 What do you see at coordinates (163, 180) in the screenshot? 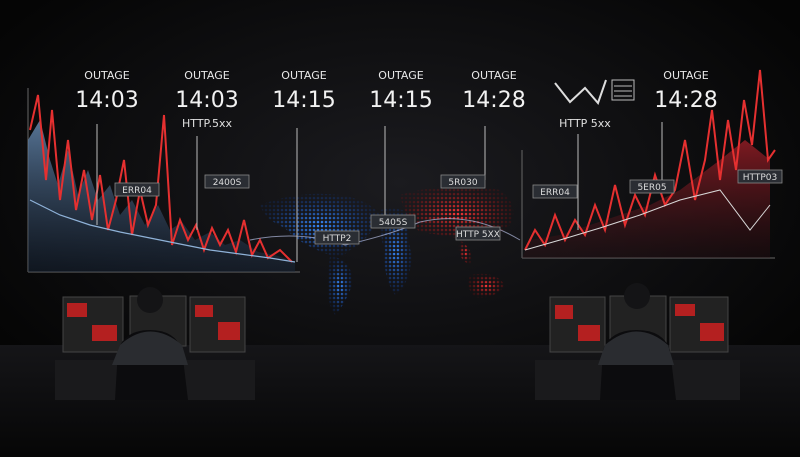
I see `left-chart` at bounding box center [163, 180].